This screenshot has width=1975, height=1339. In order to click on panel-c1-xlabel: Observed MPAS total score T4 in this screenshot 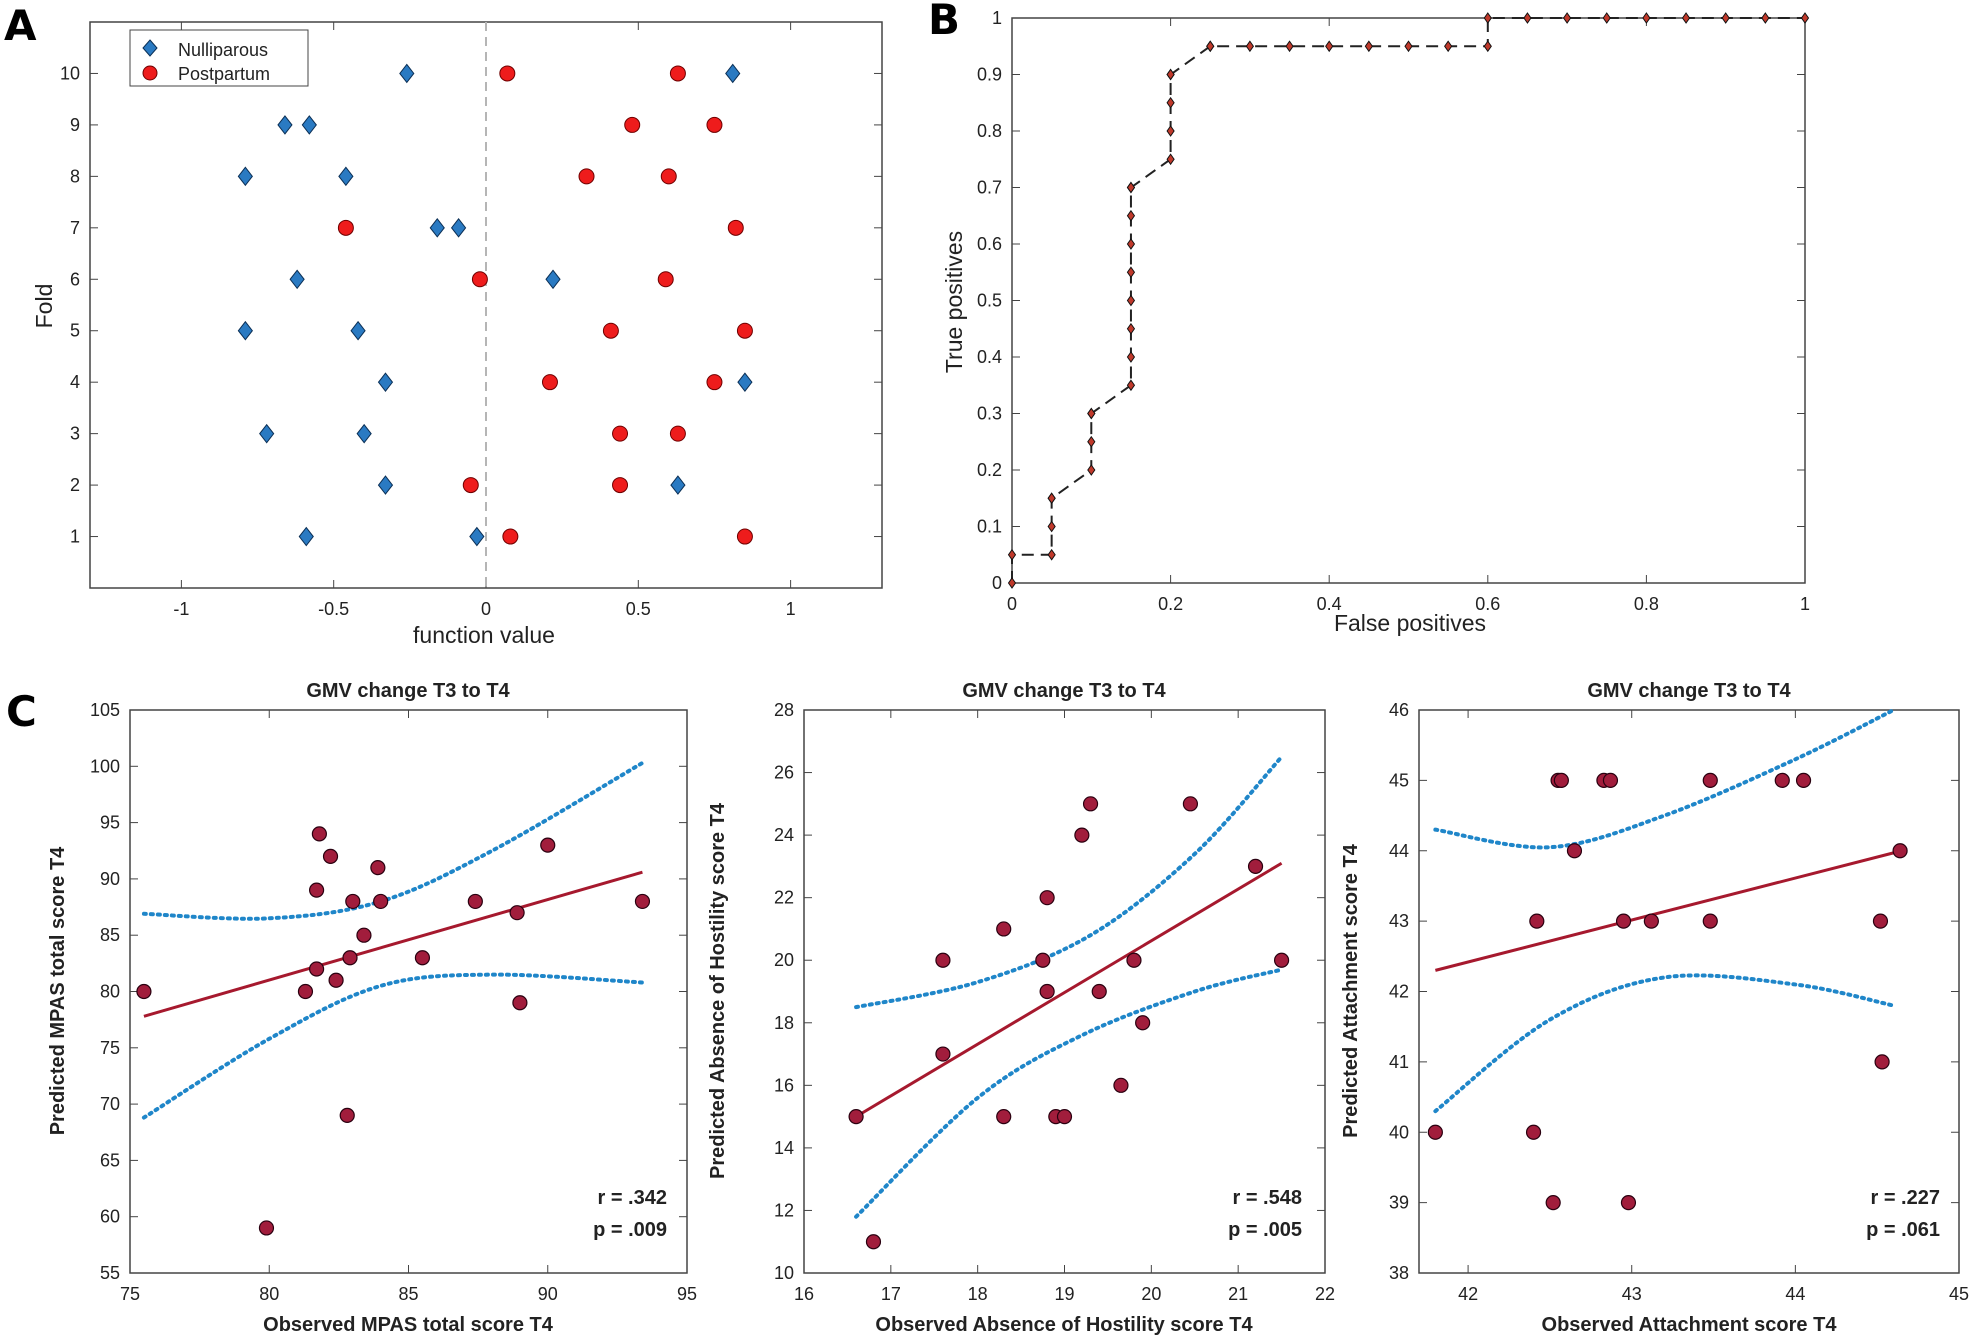, I will do `click(408, 1325)`.